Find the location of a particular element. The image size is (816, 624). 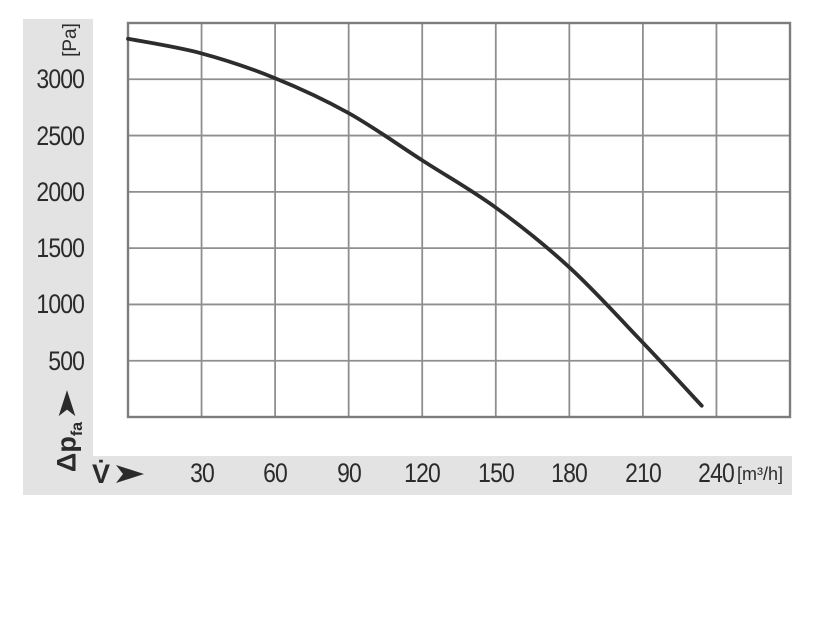

y-axis-tick-label: 3000 is located at coordinates (60, 79).